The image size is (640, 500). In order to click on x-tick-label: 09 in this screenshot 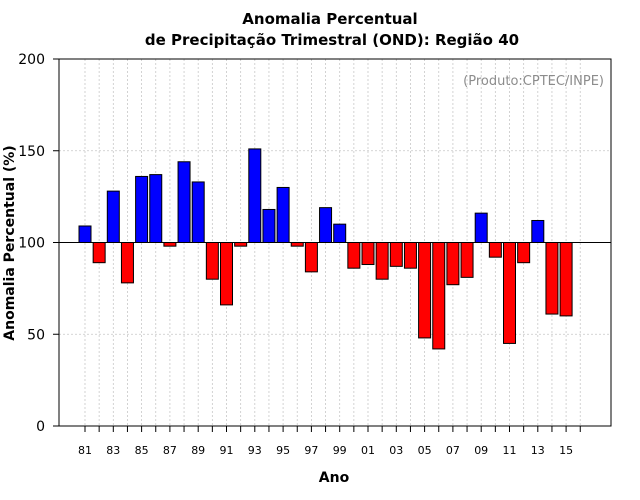, I will do `click(481, 450)`.